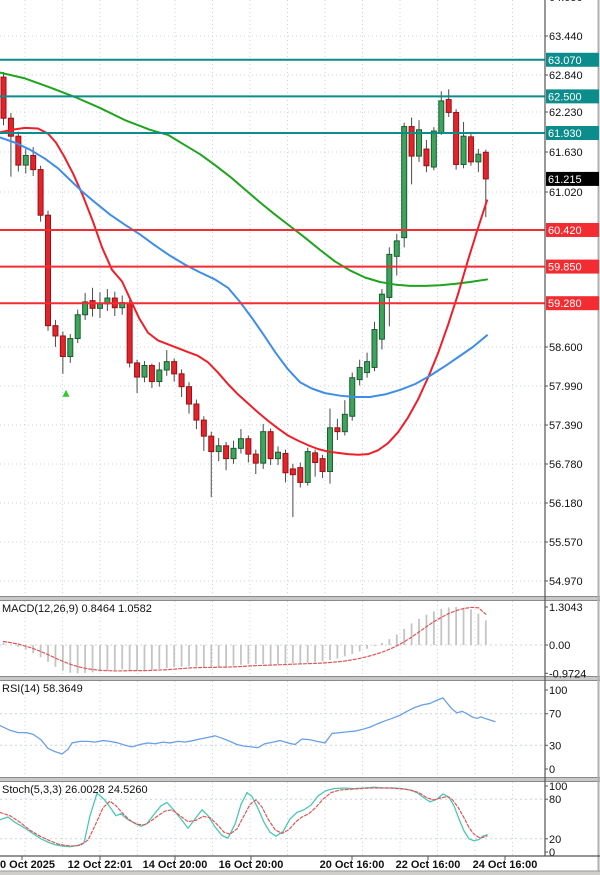  What do you see at coordinates (565, 268) in the screenshot?
I see `support-price-badge-text: 59.850` at bounding box center [565, 268].